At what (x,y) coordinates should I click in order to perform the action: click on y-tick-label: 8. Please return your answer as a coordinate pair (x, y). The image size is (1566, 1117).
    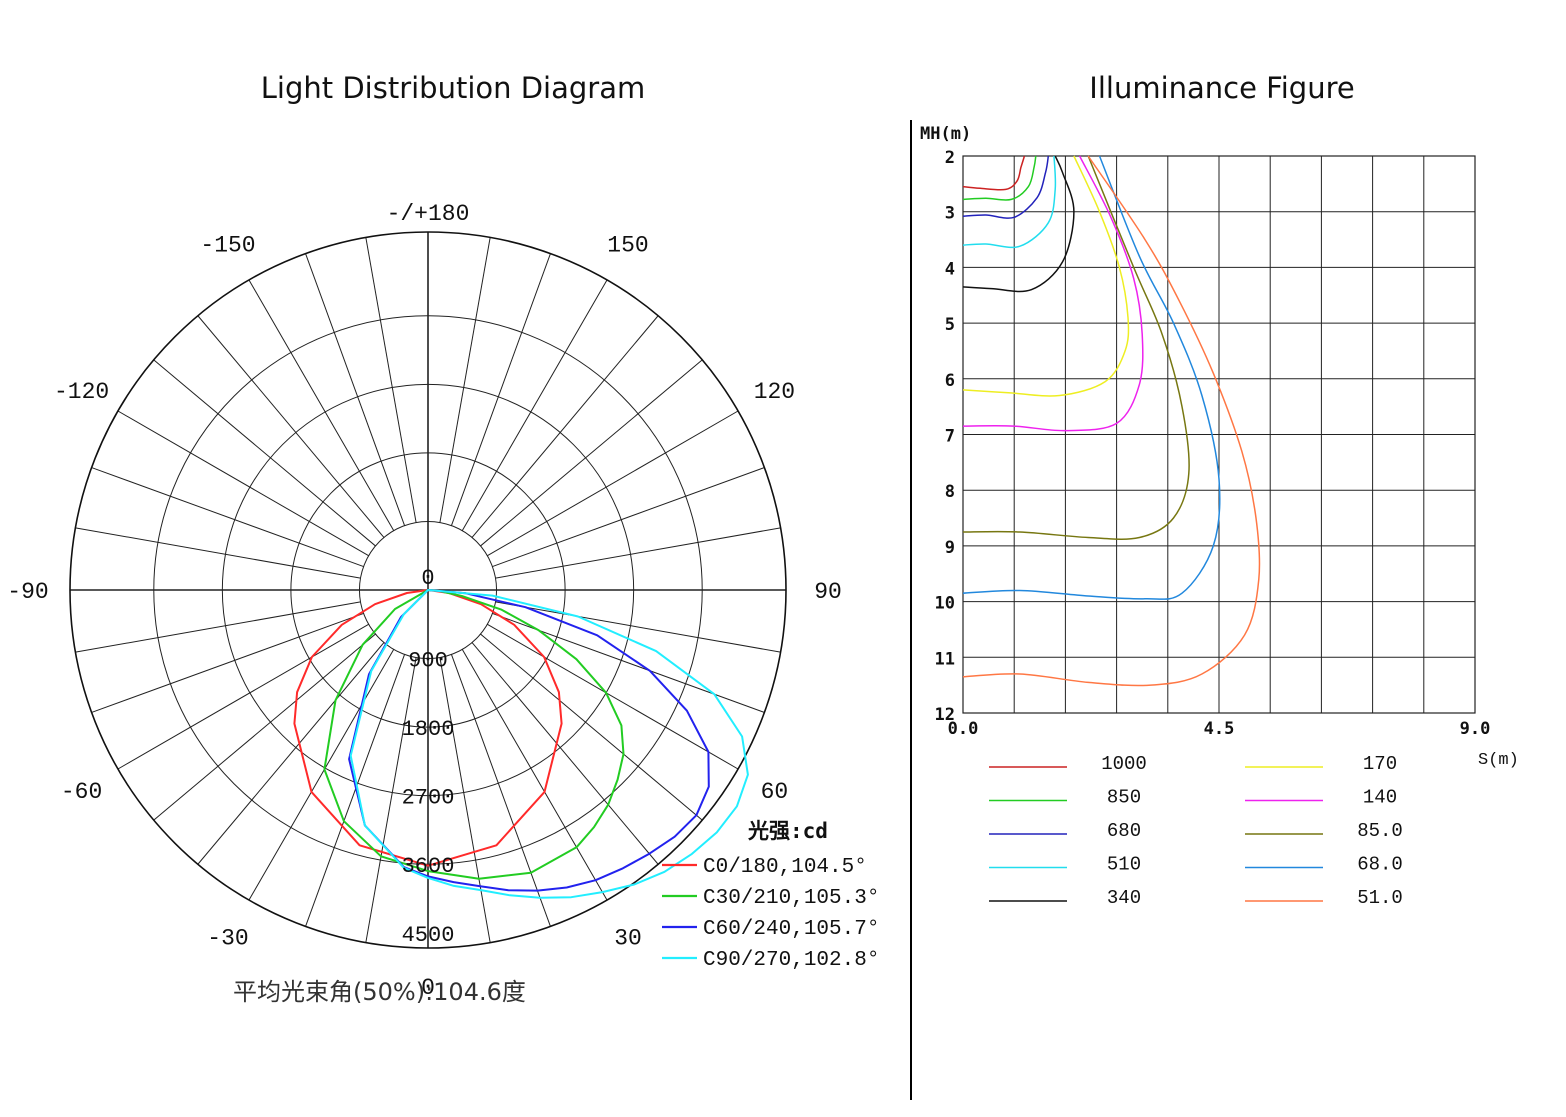
    Looking at the image, I should click on (950, 492).